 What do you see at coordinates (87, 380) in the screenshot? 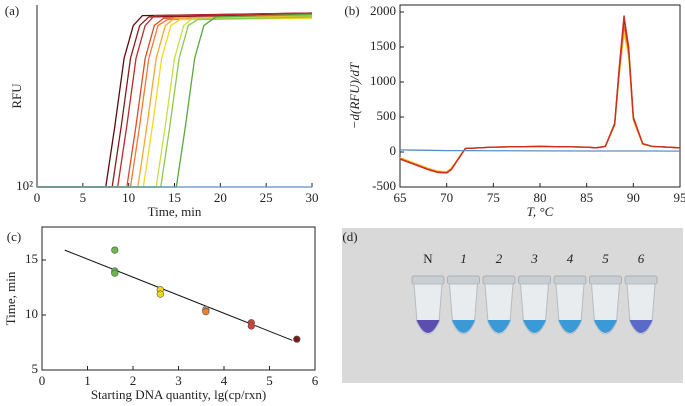
I see `x-tick-label: 1` at bounding box center [87, 380].